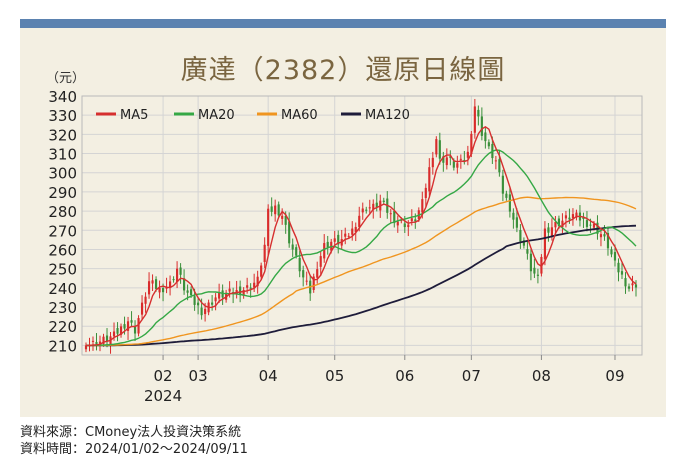 This screenshot has height=474, width=686. Describe the element at coordinates (334, 376) in the screenshot. I see `x-tick-label: 05` at that location.